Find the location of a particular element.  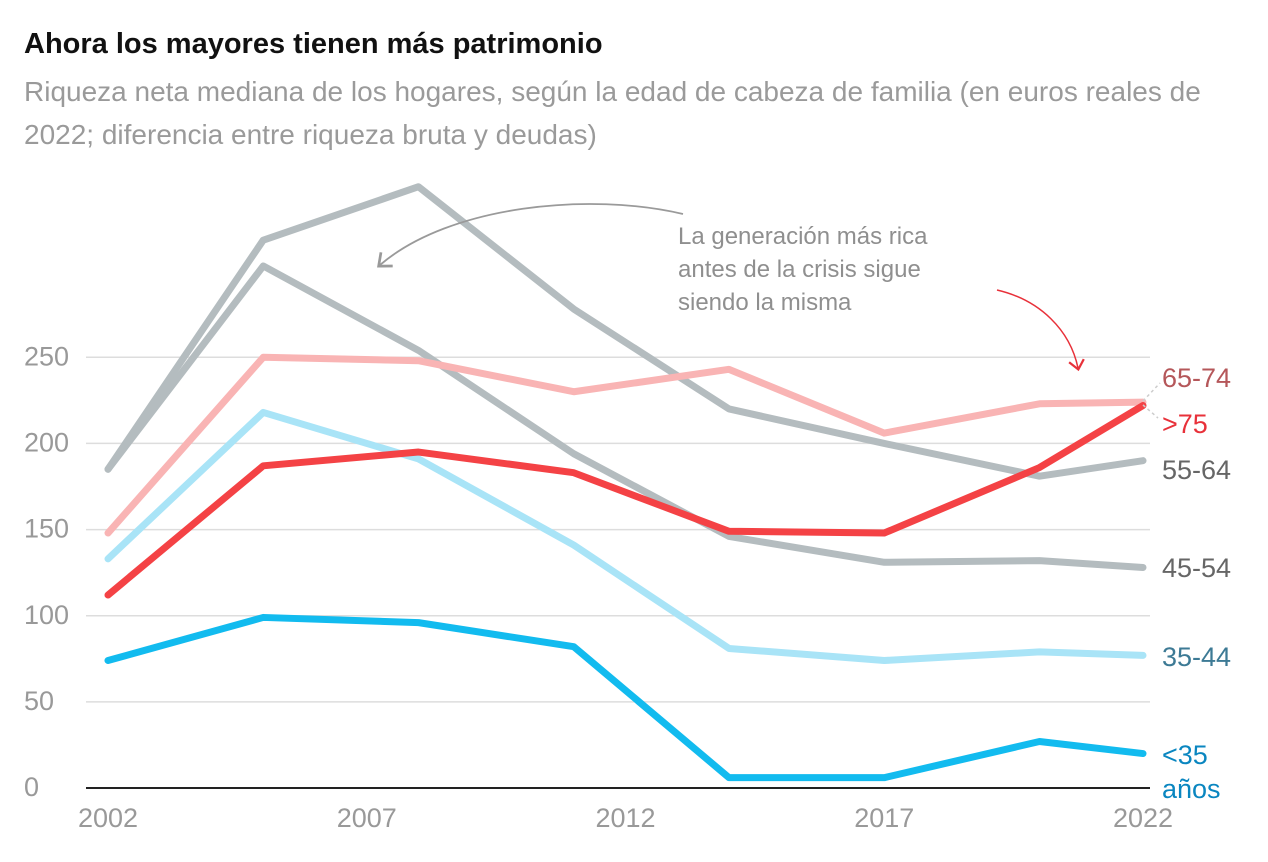

label-connector is located at coordinates (1151, 400).